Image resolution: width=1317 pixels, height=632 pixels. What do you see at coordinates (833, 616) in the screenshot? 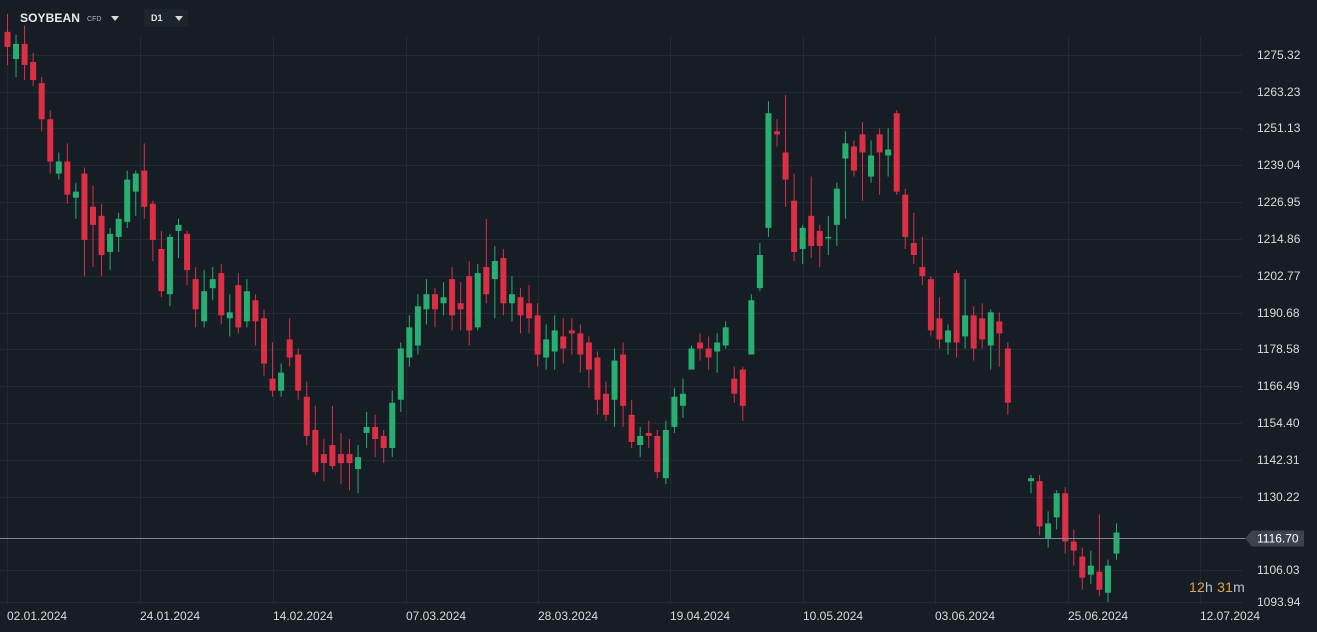
I see `date-tick-label: 10.05.2024` at bounding box center [833, 616].